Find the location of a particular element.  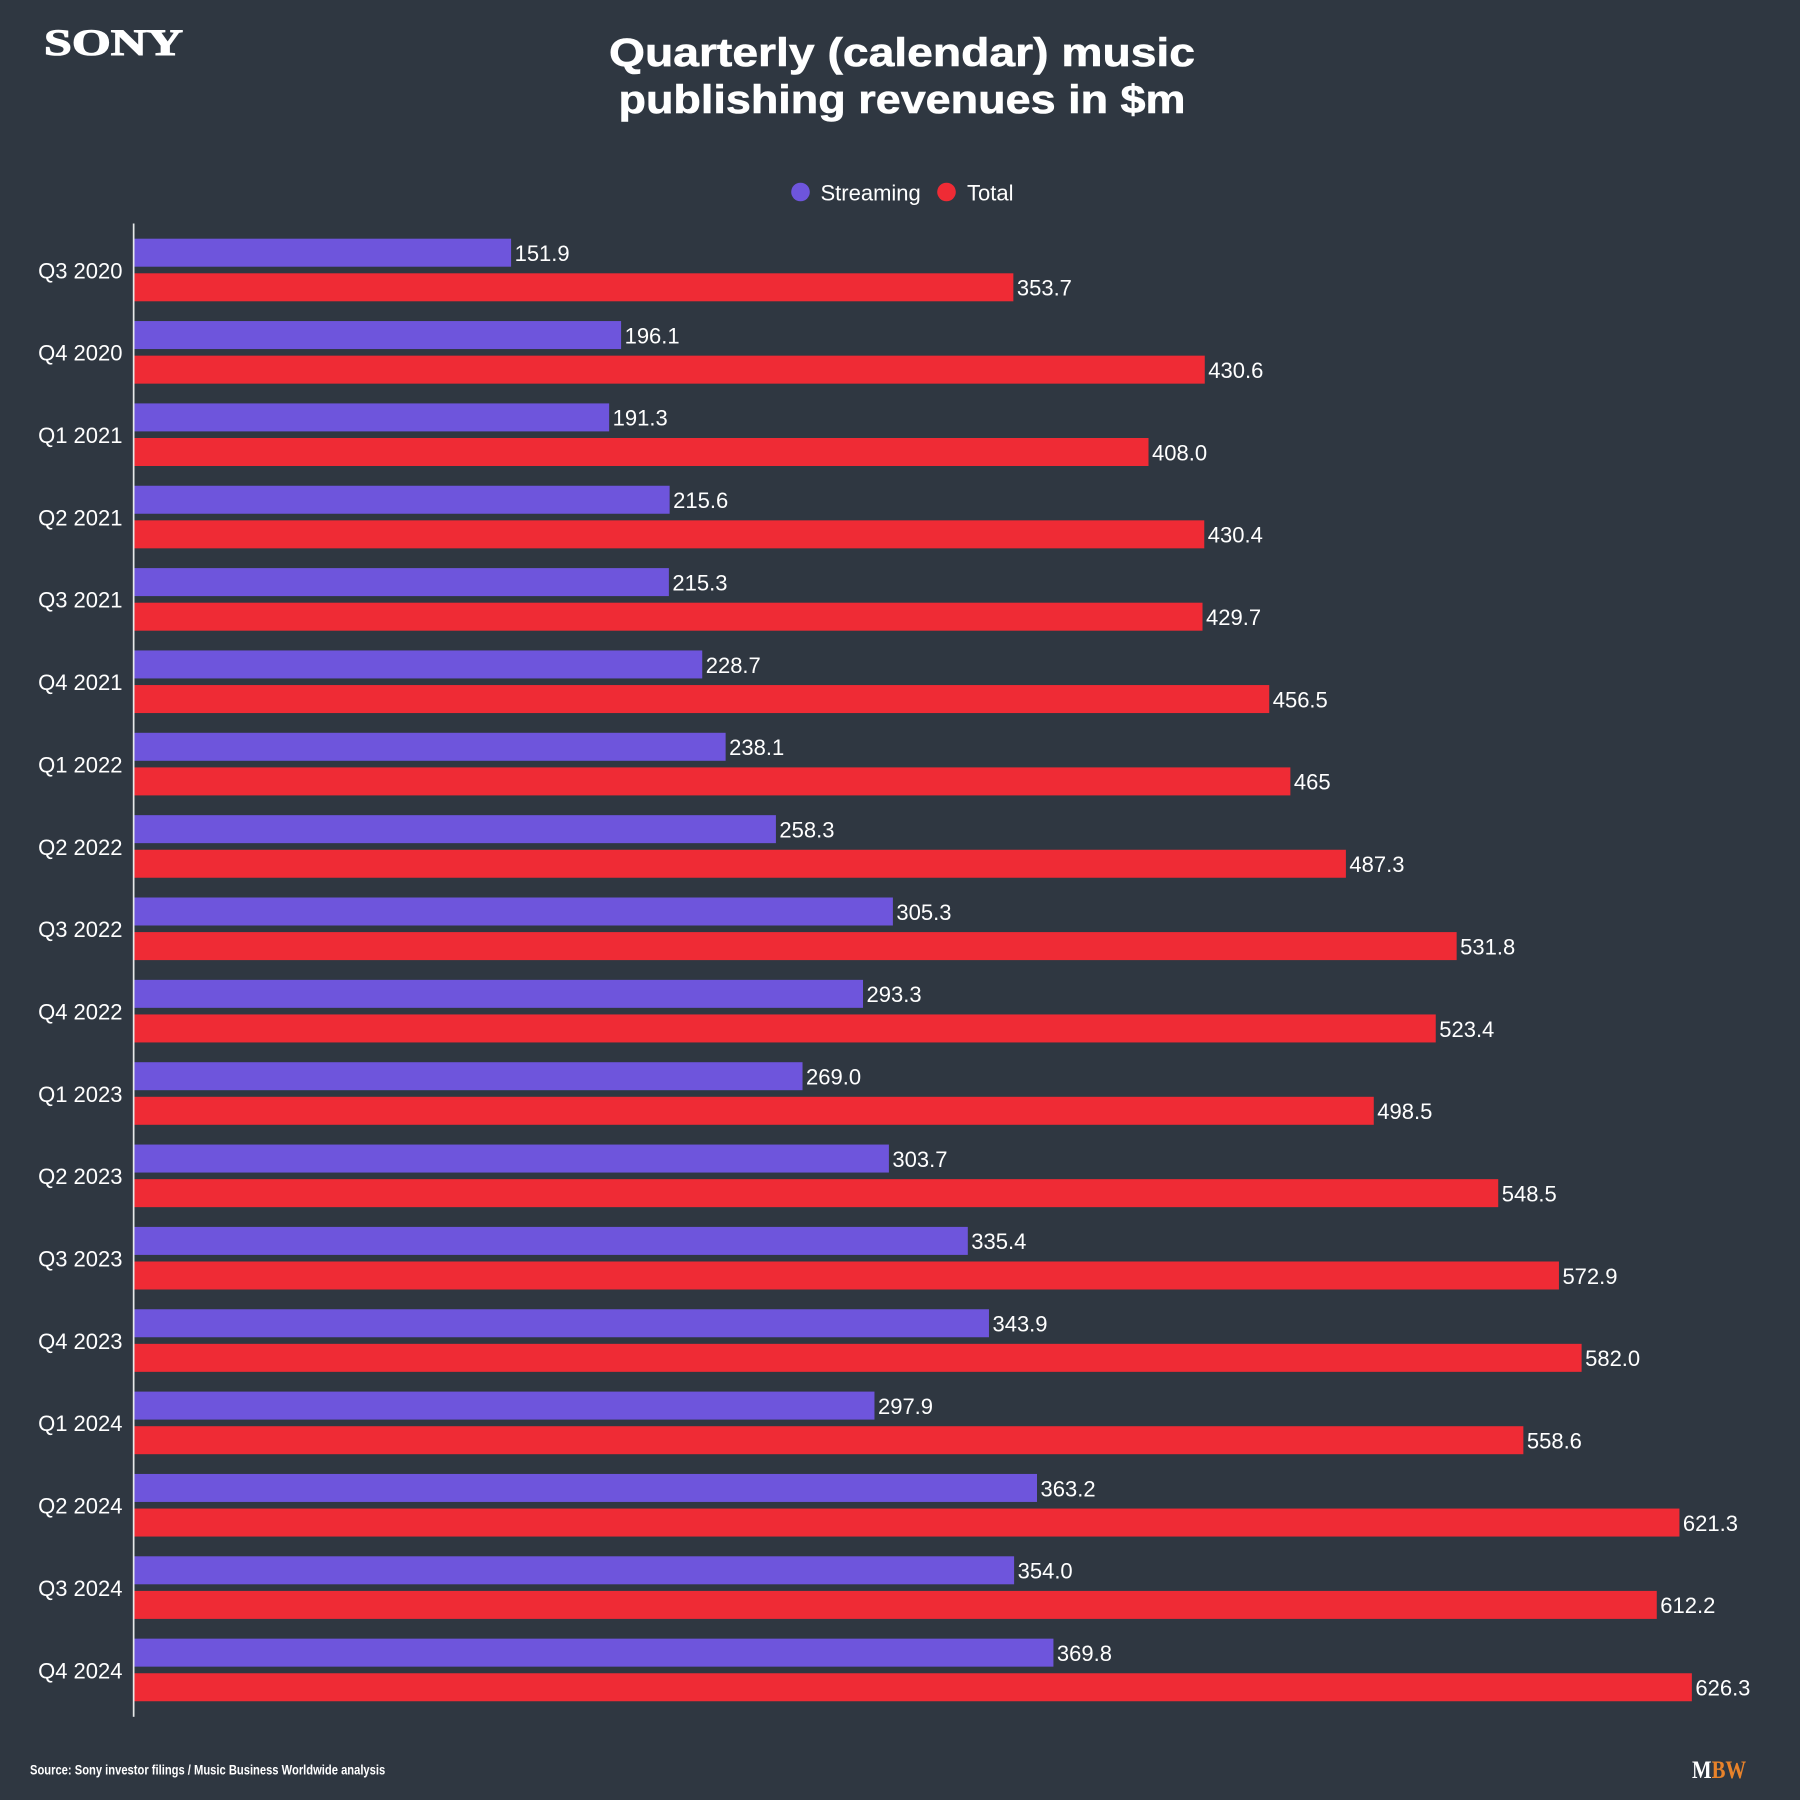

svg-text: 258.3 is located at coordinates (806, 829).